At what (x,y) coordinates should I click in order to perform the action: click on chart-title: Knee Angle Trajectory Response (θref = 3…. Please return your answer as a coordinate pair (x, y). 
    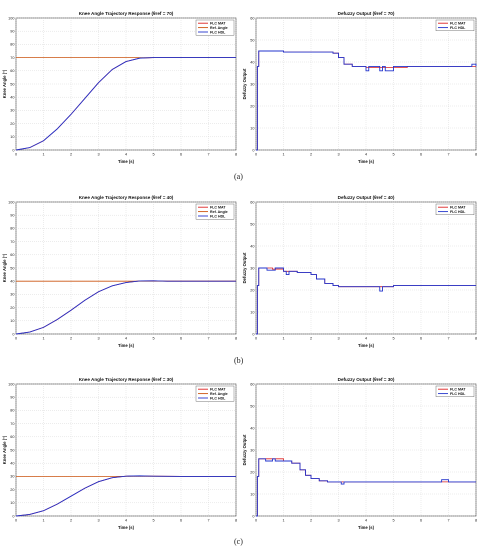
    Looking at the image, I should click on (126, 379).